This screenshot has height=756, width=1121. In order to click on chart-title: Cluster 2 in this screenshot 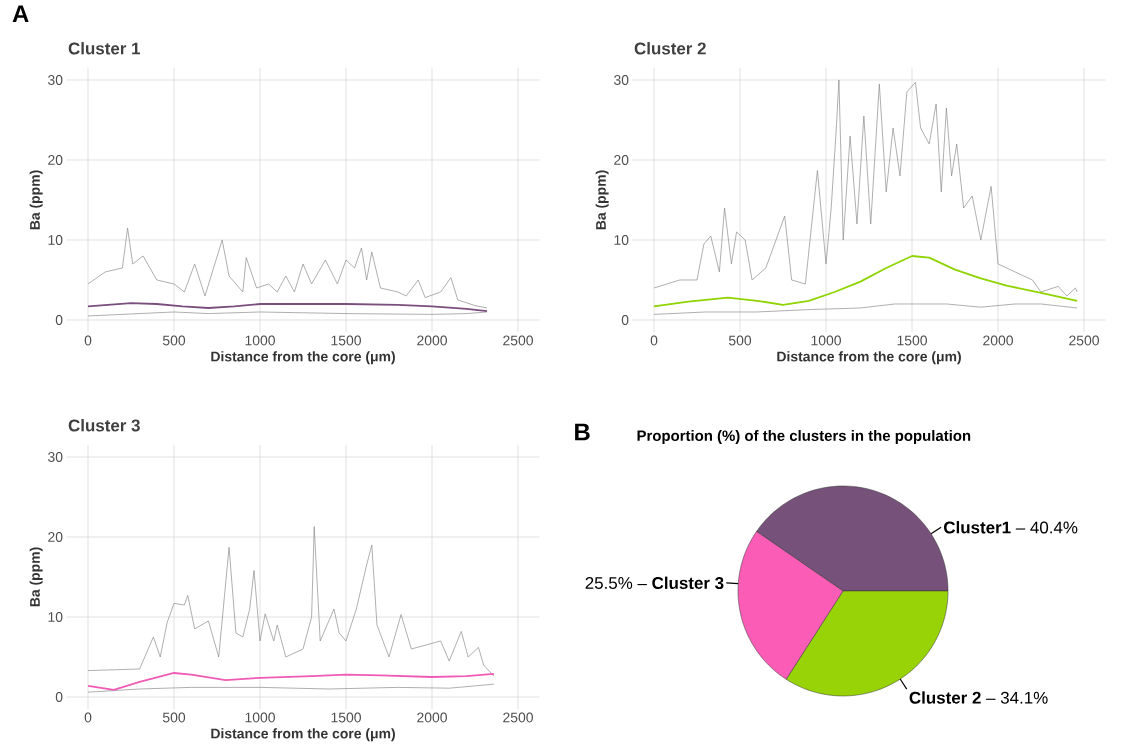, I will do `click(670, 48)`.